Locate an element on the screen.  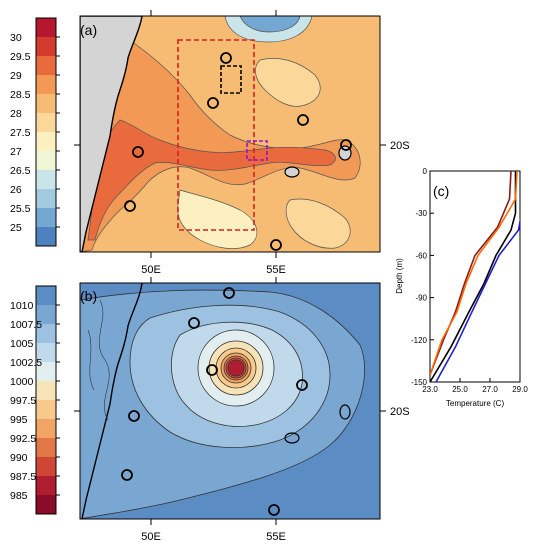
colorbar-b-tick-label: 985 is located at coordinates (19, 496).